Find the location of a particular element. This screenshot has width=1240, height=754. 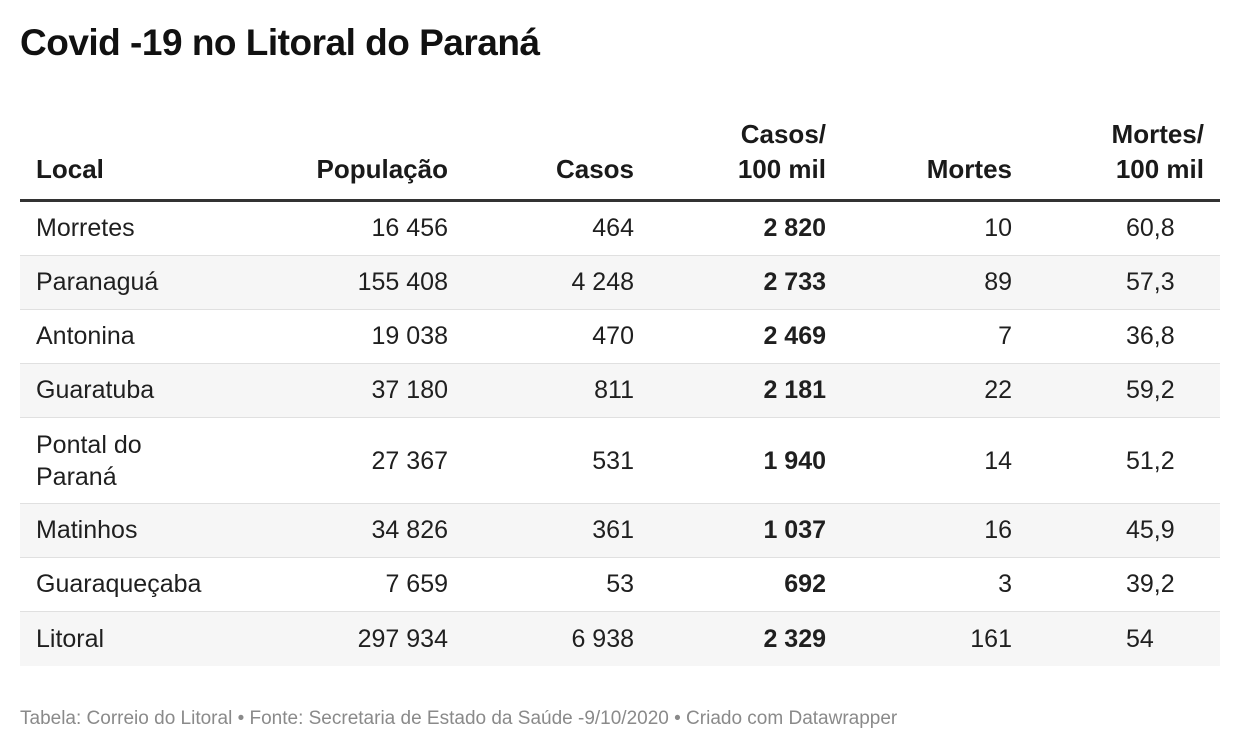

column-header: População is located at coordinates (339, 169).